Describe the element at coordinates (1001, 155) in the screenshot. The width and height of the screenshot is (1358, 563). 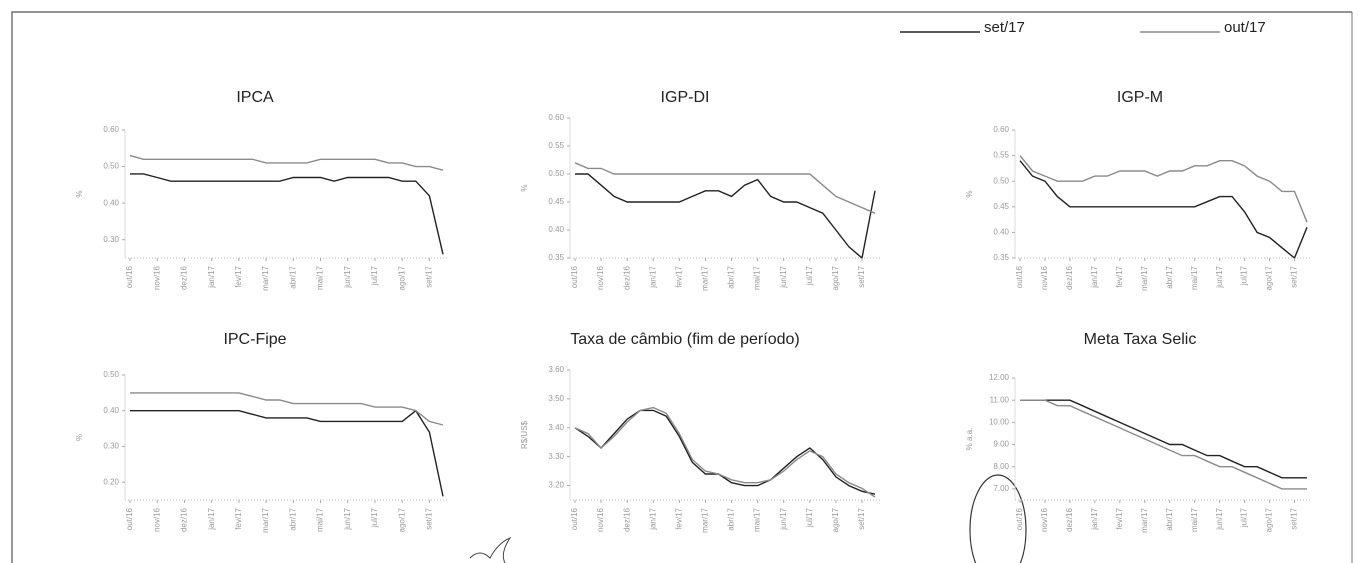
I see `y-tick-label: 0.55` at that location.